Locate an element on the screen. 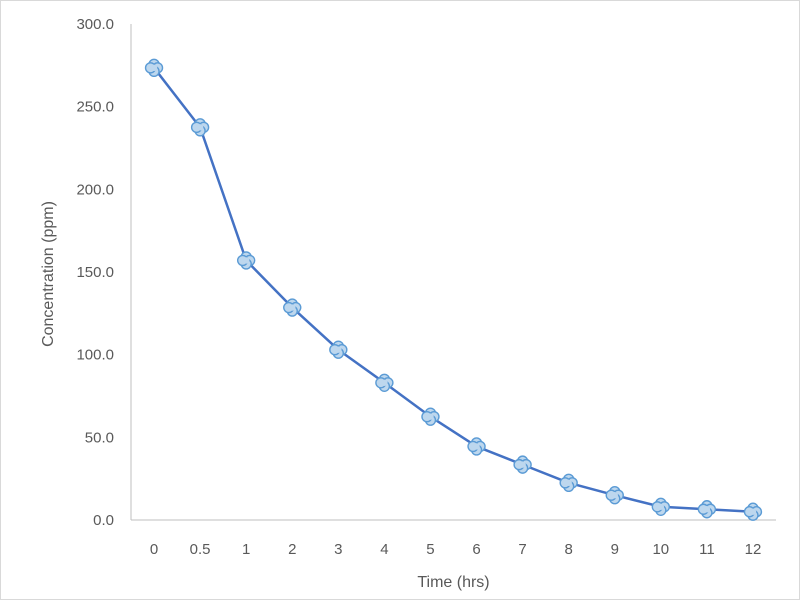 Image resolution: width=800 pixels, height=604 pixels. x-tick-label: 11 is located at coordinates (707, 549).